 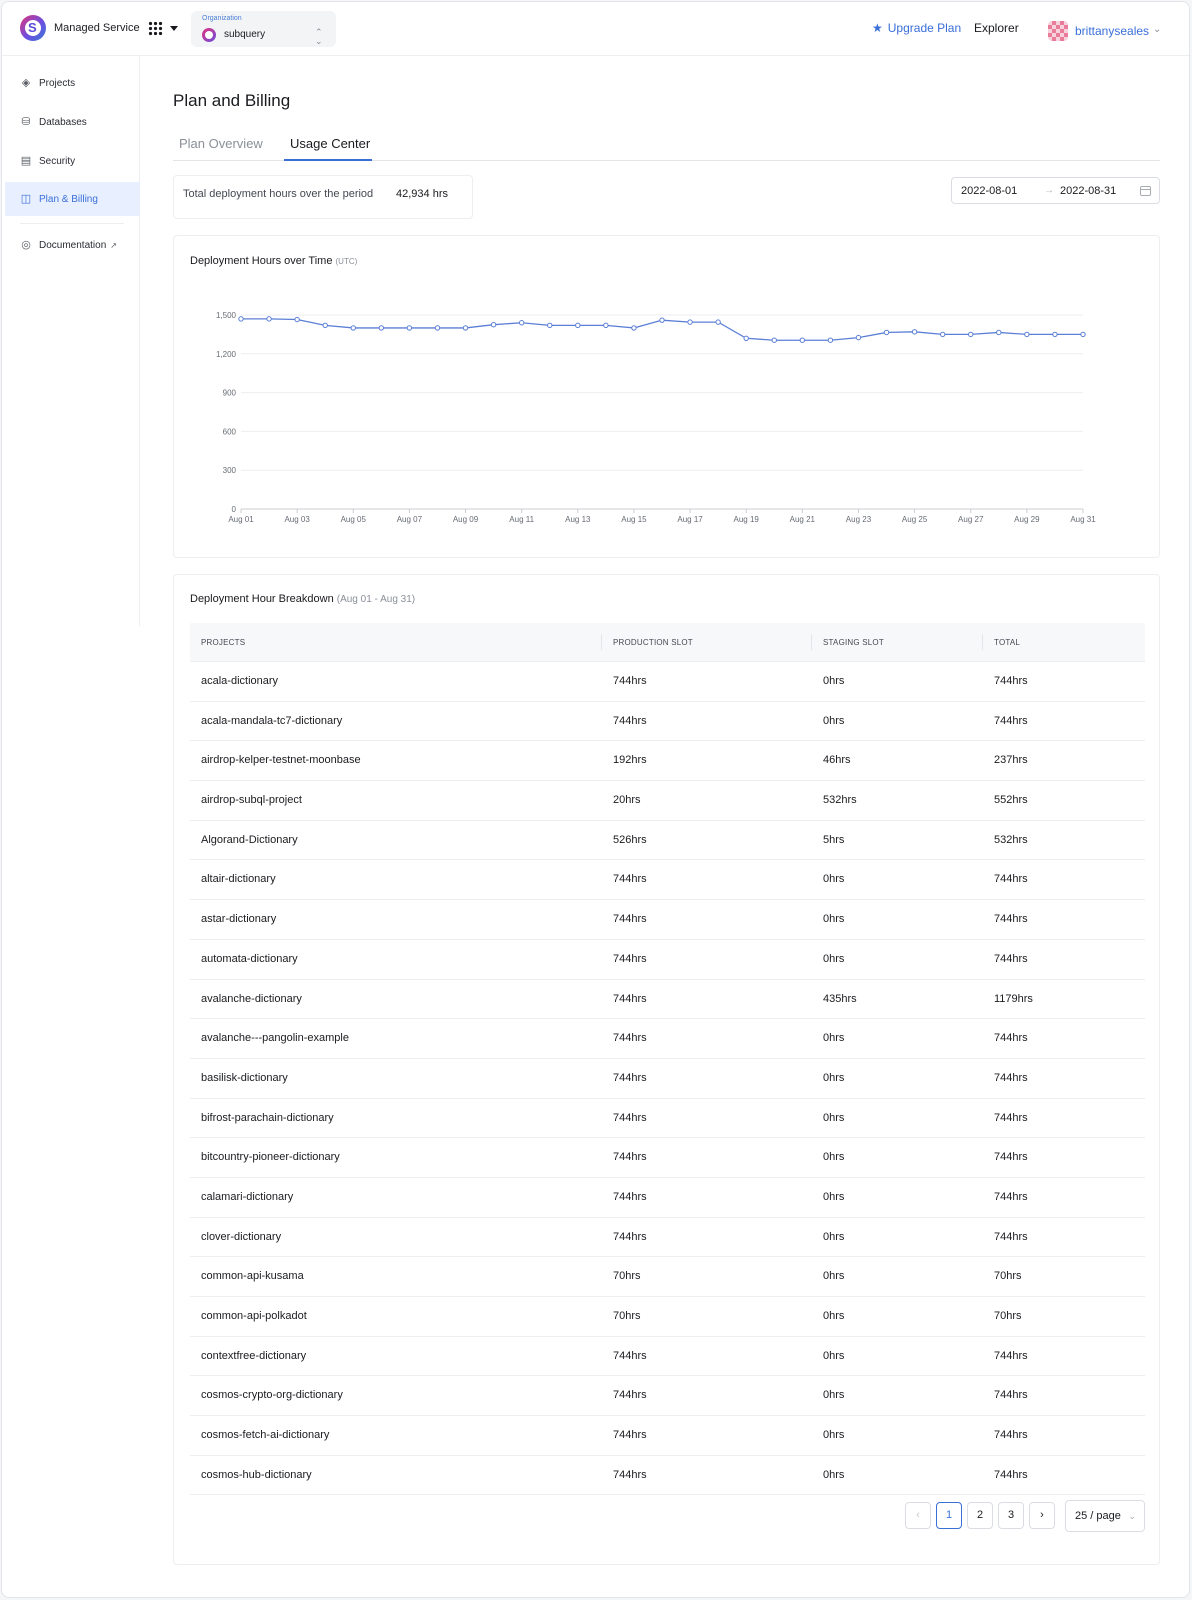 What do you see at coordinates (238, 879) in the screenshot?
I see `cell-project: altair-dictionary` at bounding box center [238, 879].